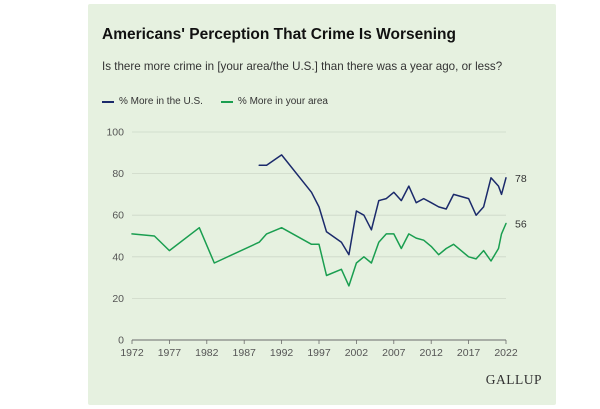 The image size is (600, 409). Describe the element at coordinates (161, 101) in the screenshot. I see `legend-label-us: % More in the U.S.` at that location.